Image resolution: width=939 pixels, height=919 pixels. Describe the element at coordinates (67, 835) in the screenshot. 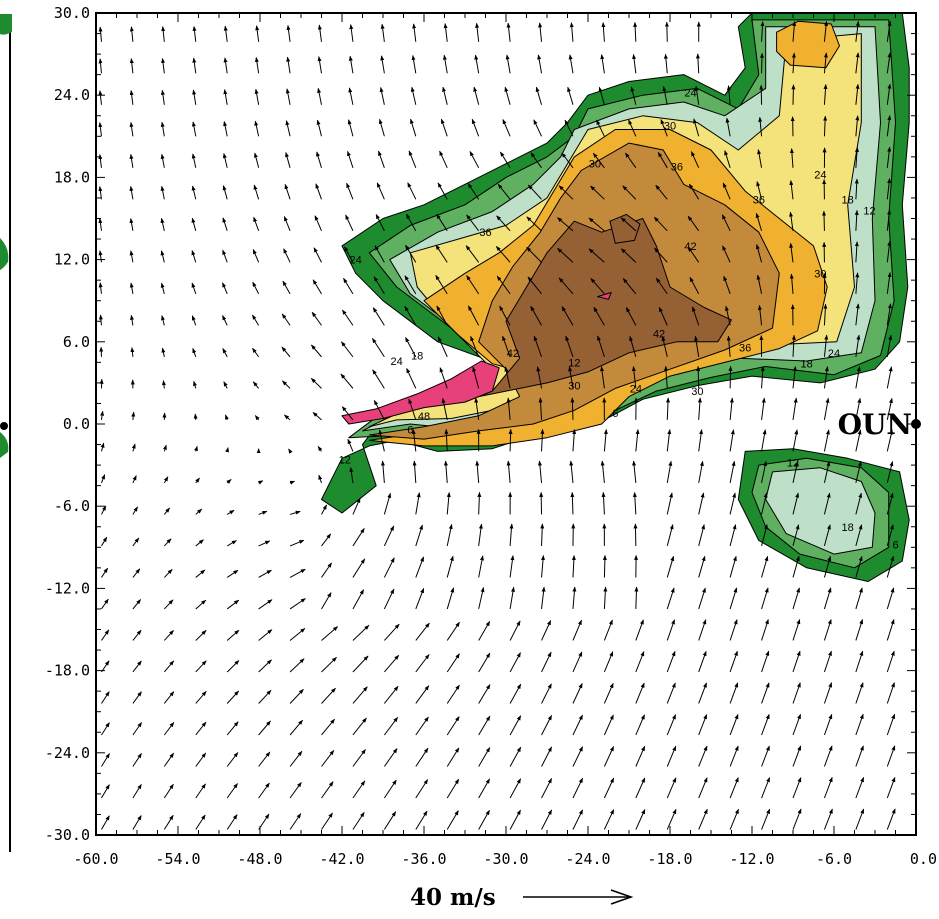

I see `y-tick-label: -30.0` at that location.